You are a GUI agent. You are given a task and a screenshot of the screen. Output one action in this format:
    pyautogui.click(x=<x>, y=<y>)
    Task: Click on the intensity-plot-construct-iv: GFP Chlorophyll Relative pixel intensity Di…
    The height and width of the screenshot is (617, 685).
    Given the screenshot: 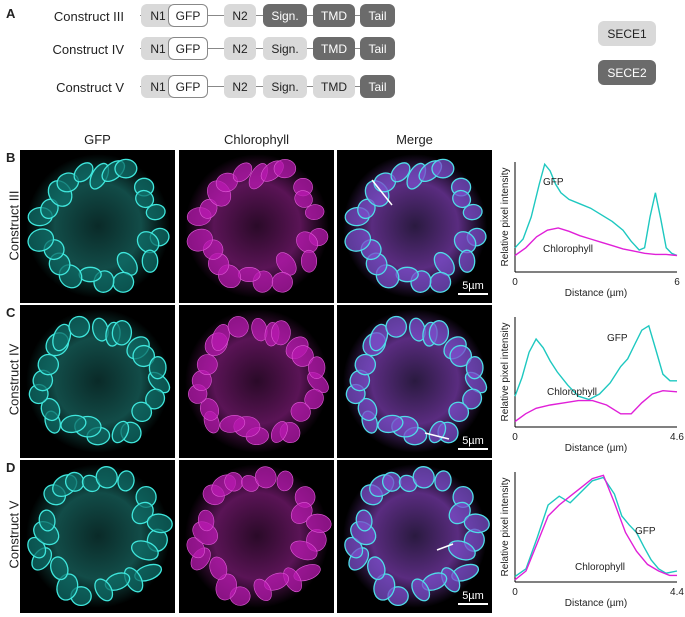 What is the action you would take?
    pyautogui.click(x=592, y=385)
    